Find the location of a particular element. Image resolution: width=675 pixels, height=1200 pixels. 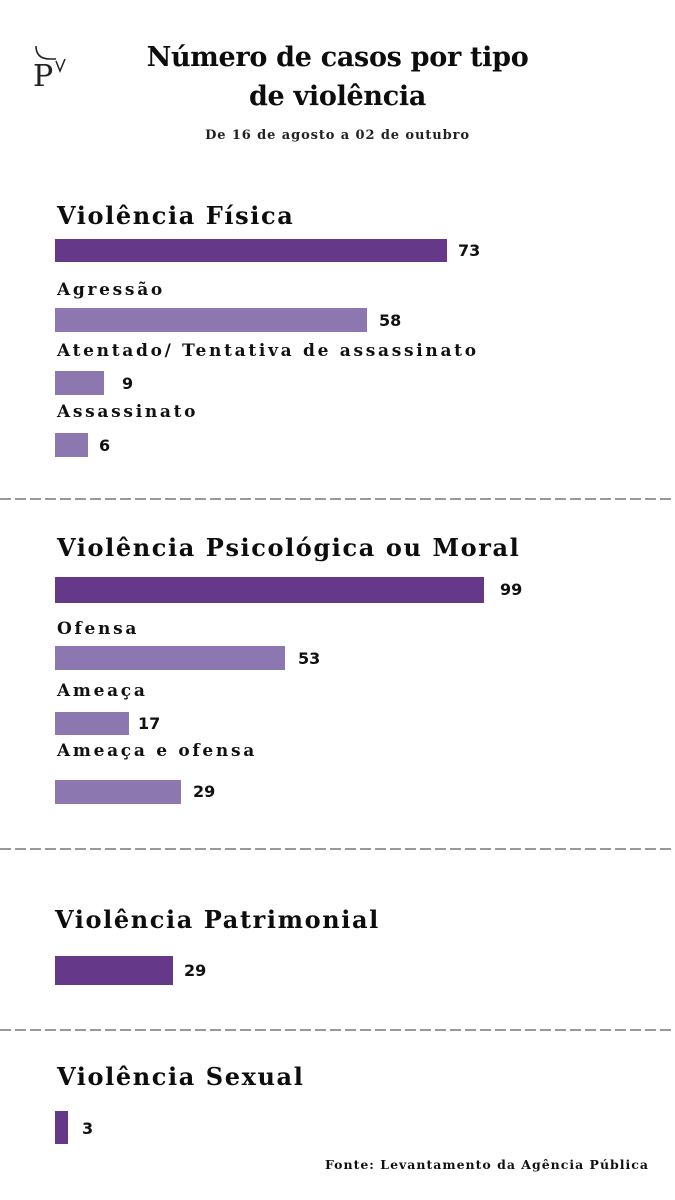

category-value: 3 is located at coordinates (88, 1128).